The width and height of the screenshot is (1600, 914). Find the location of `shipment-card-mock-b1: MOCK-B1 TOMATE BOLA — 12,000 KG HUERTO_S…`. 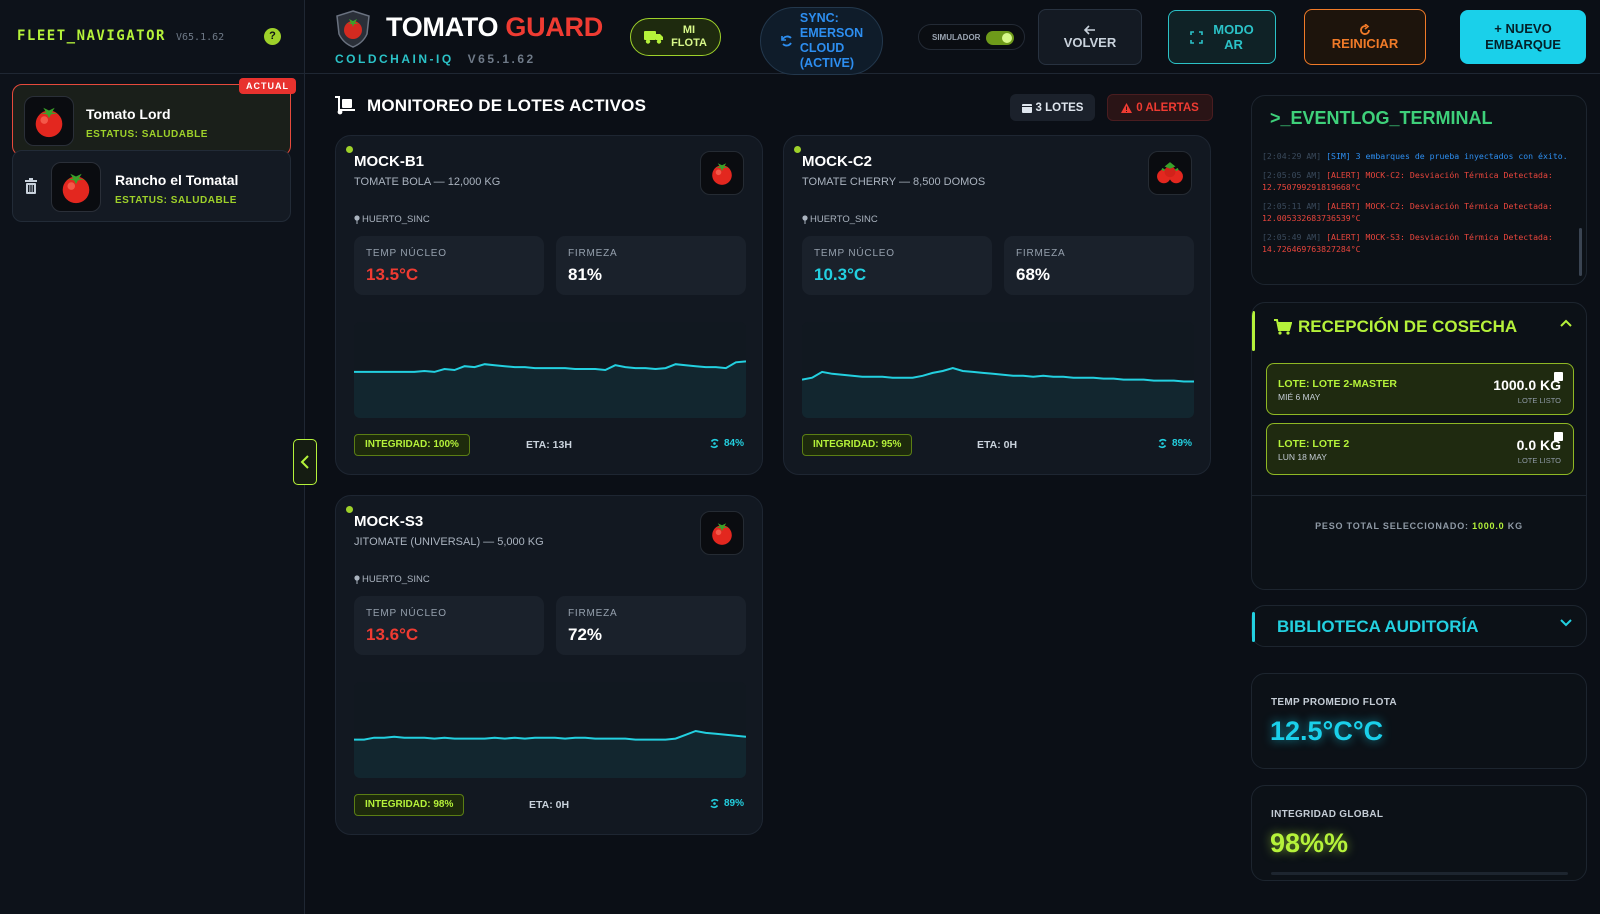

shipment-card-mock-b1: MOCK-B1 TOMATE BOLA — 12,000 KG HUERTO_S… is located at coordinates (549, 305).